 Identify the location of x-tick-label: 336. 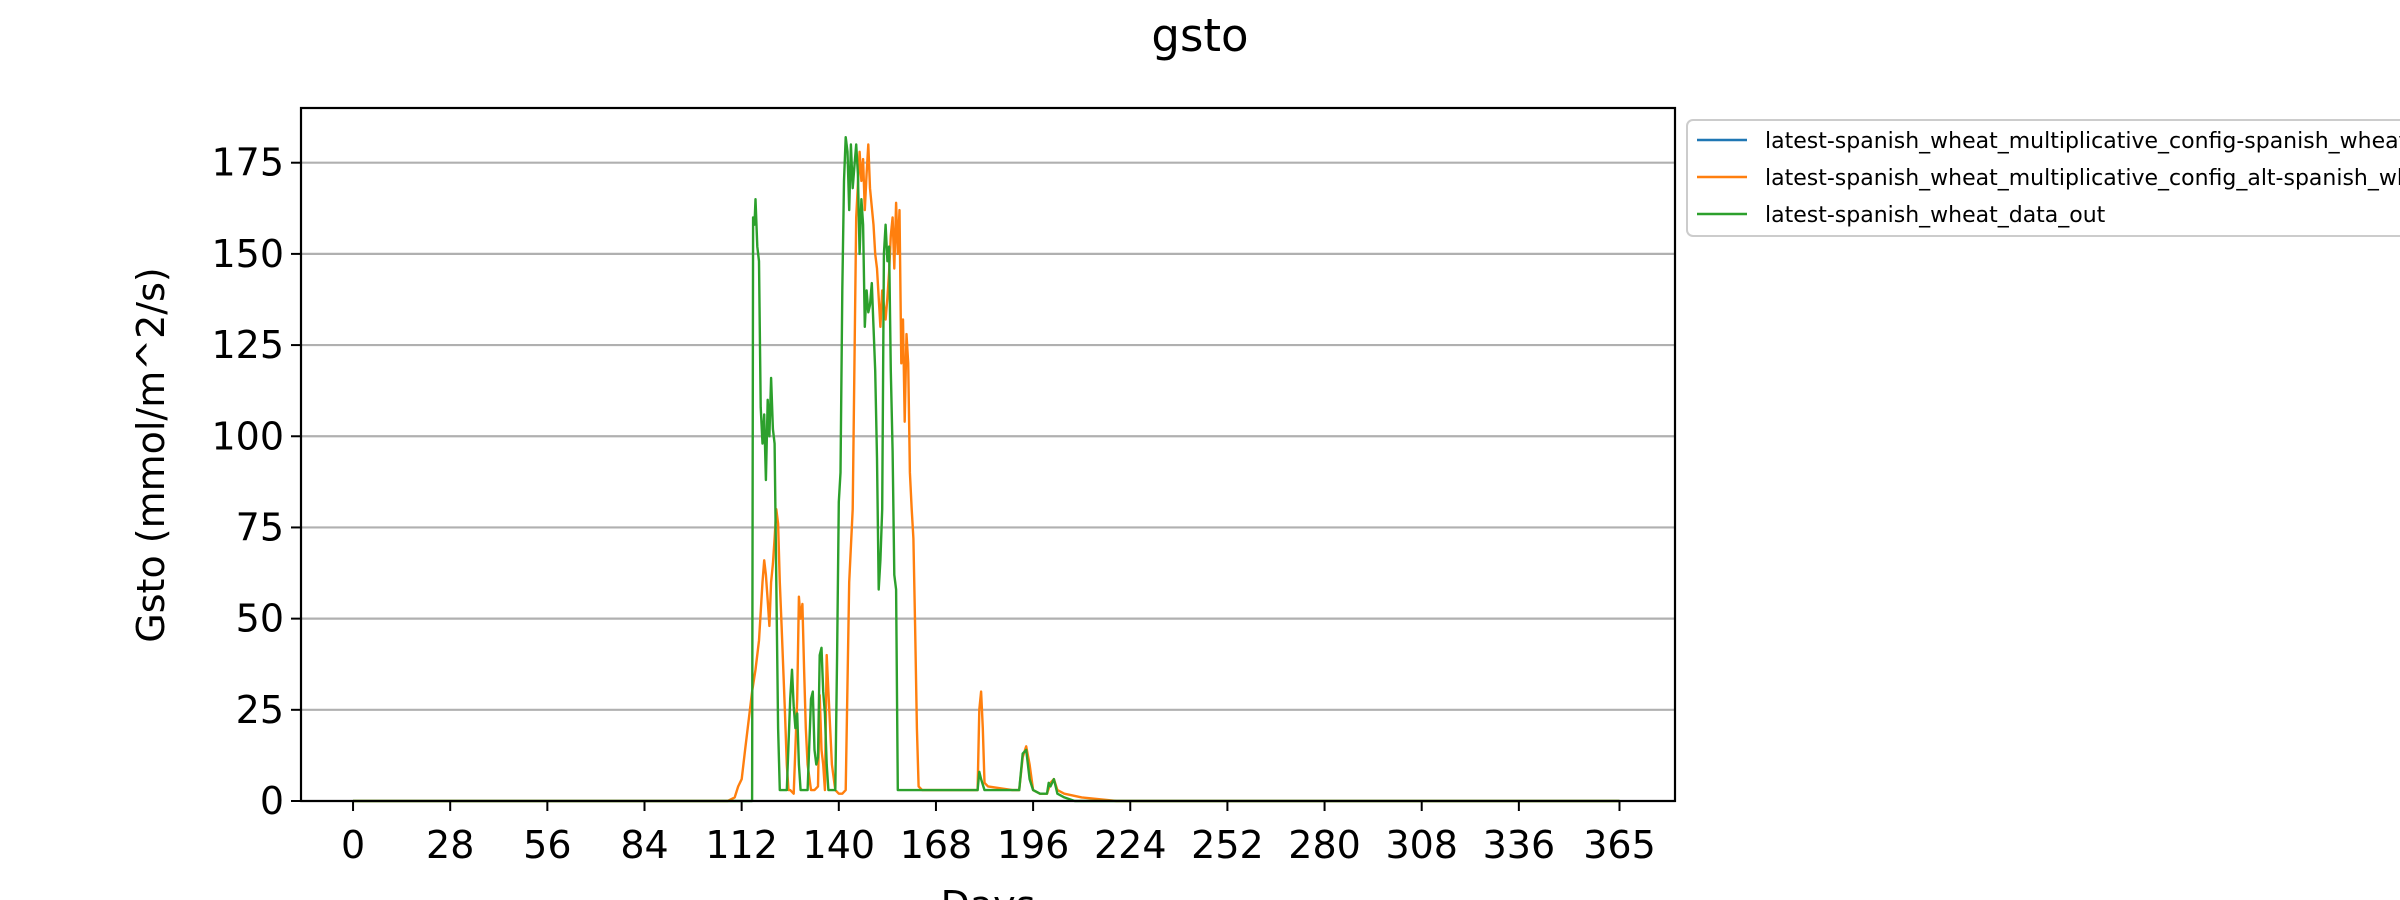
(1519, 845).